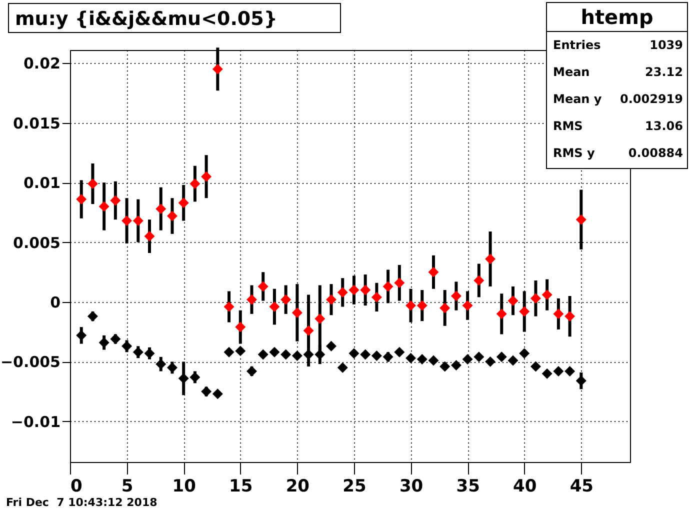 The image size is (700, 514). I want to click on x-tick-label: 20, so click(298, 486).